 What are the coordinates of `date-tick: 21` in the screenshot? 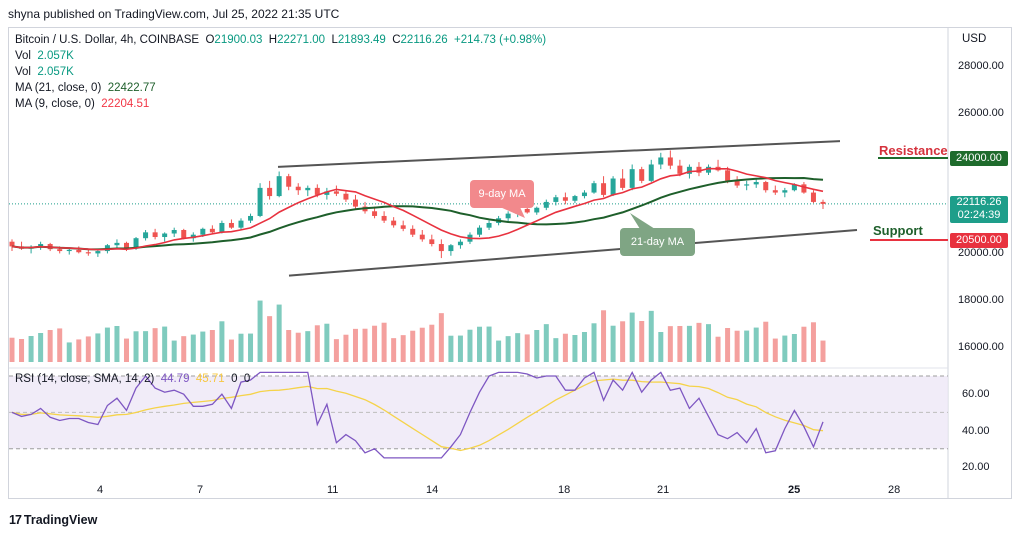 It's located at (663, 490).